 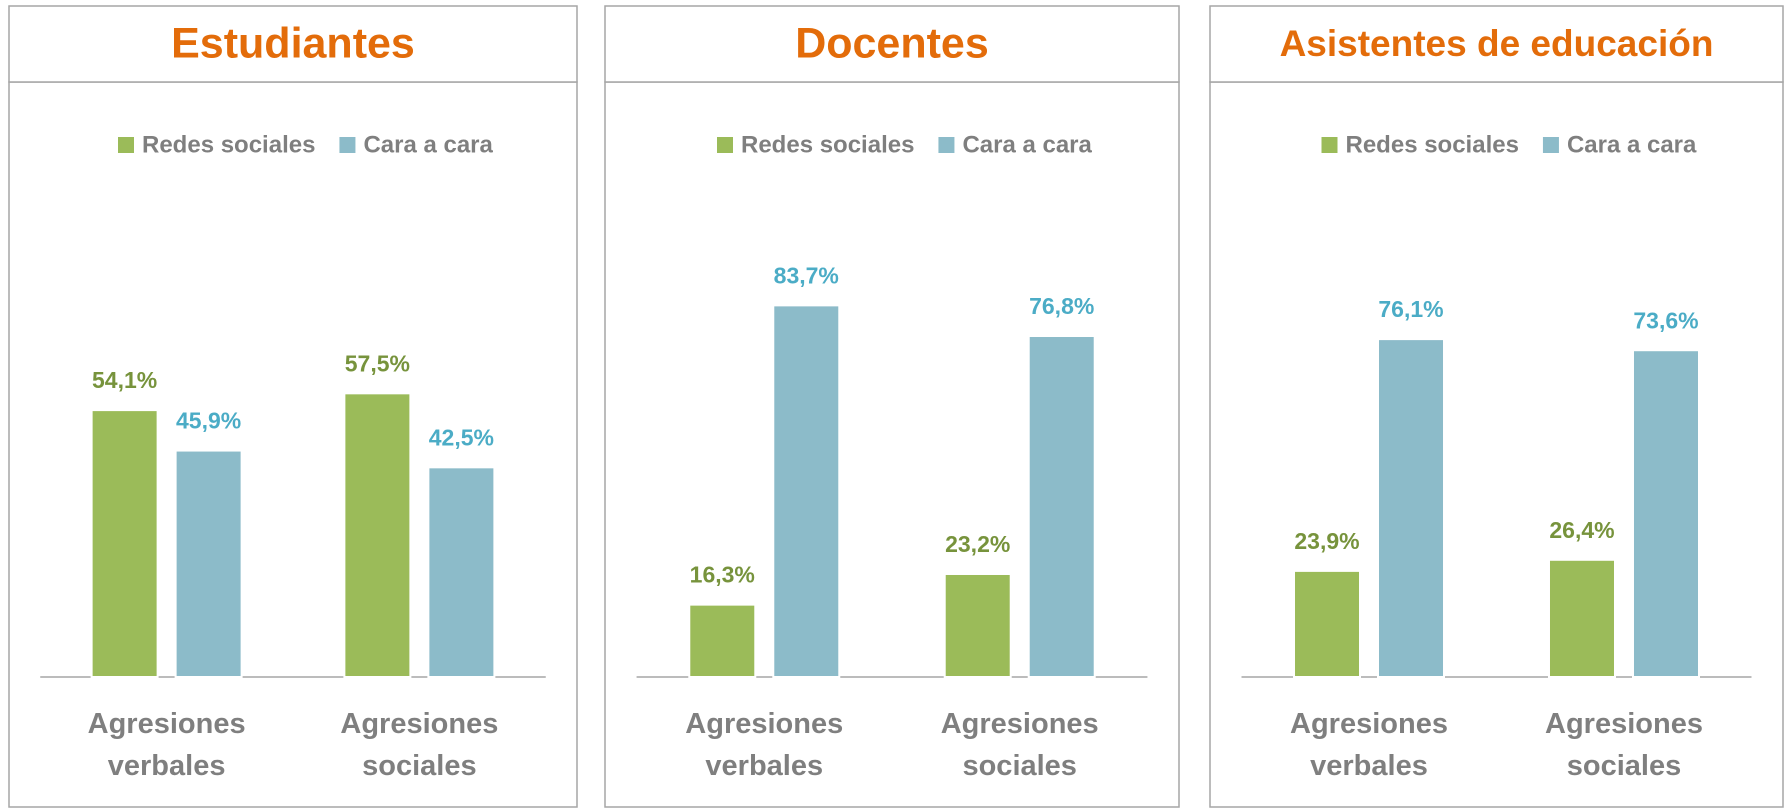 What do you see at coordinates (1410, 309) in the screenshot?
I see `value-label: 76,1%` at bounding box center [1410, 309].